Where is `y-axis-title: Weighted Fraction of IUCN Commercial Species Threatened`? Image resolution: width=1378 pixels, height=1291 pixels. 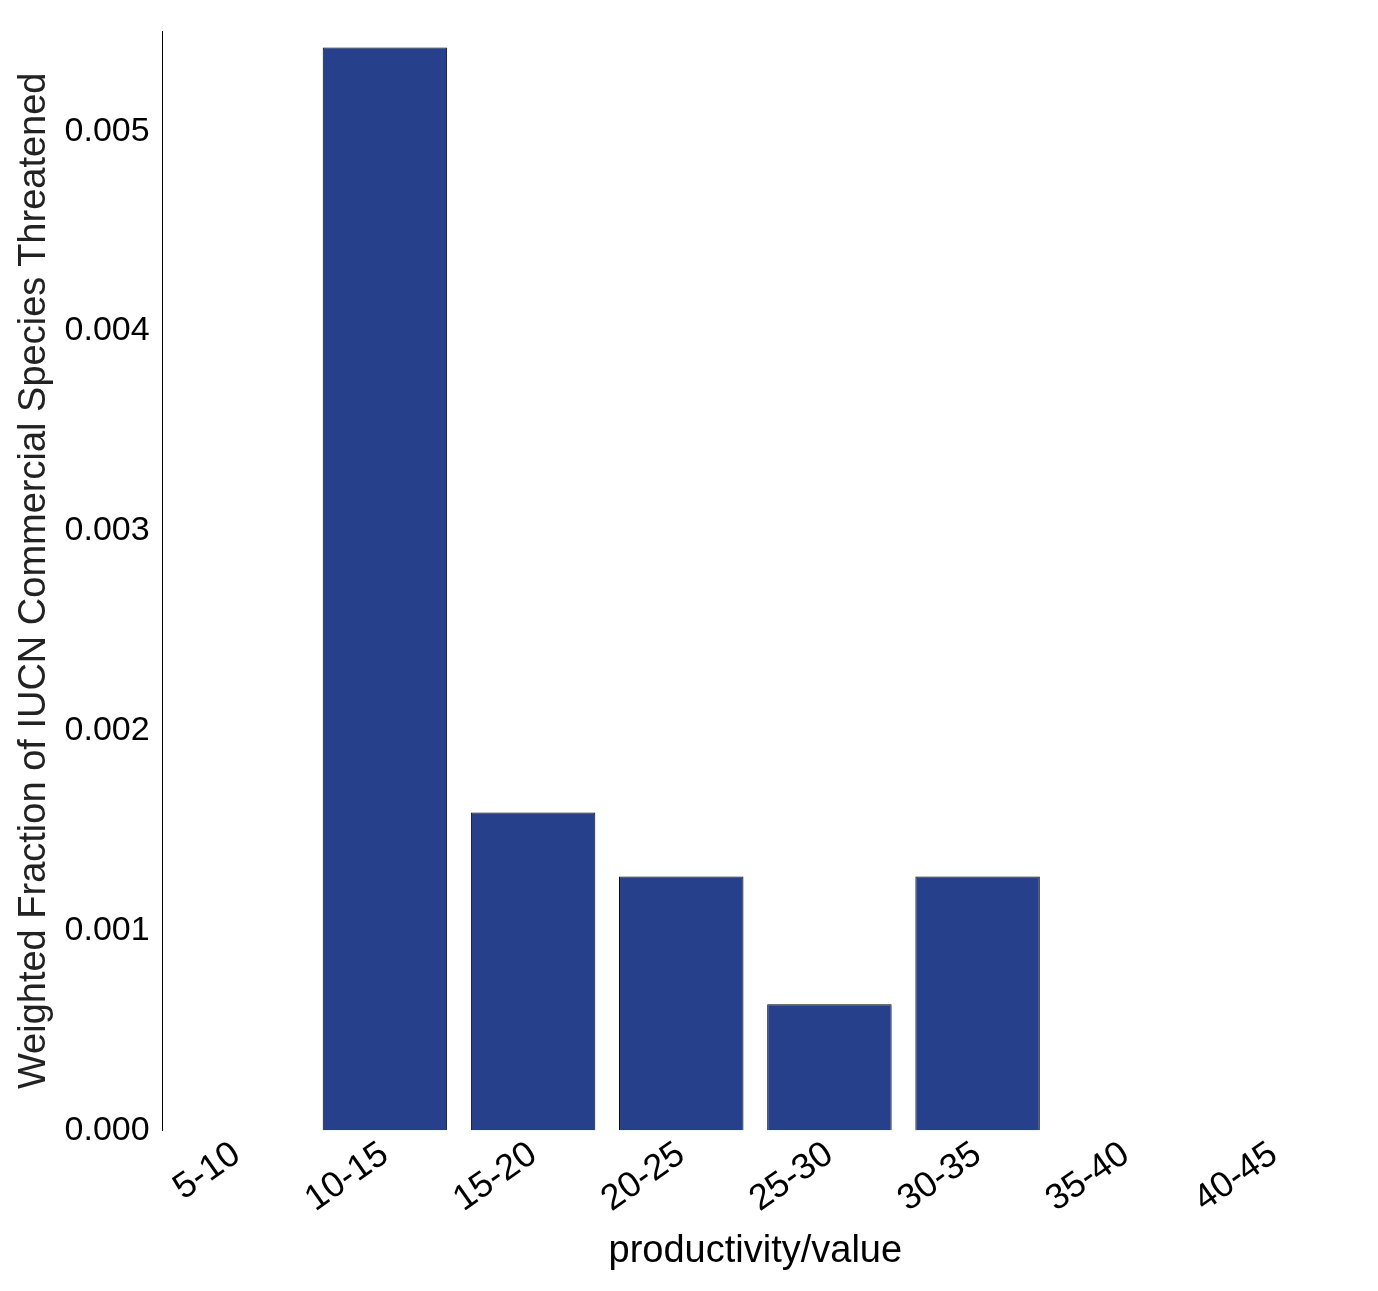
y-axis-title: Weighted Fraction of IUCN Commercial Species Threatened is located at coordinates (32, 581).